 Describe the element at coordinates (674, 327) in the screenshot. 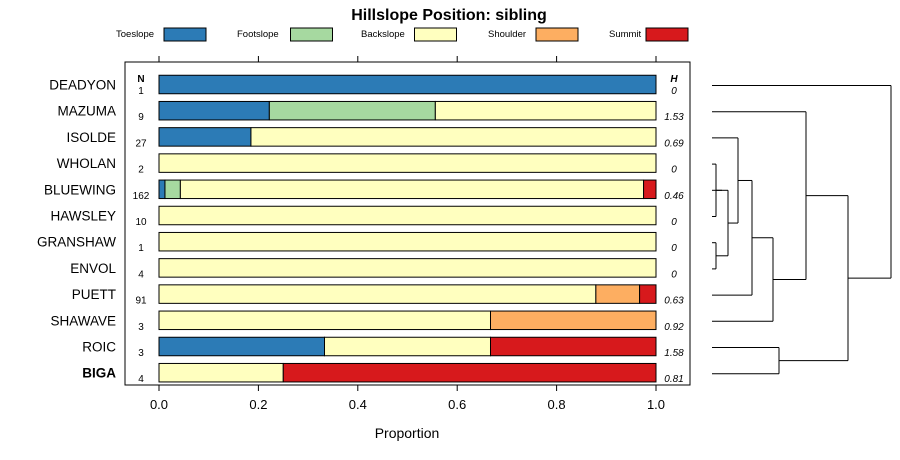

I see `h-value: 0.92` at that location.